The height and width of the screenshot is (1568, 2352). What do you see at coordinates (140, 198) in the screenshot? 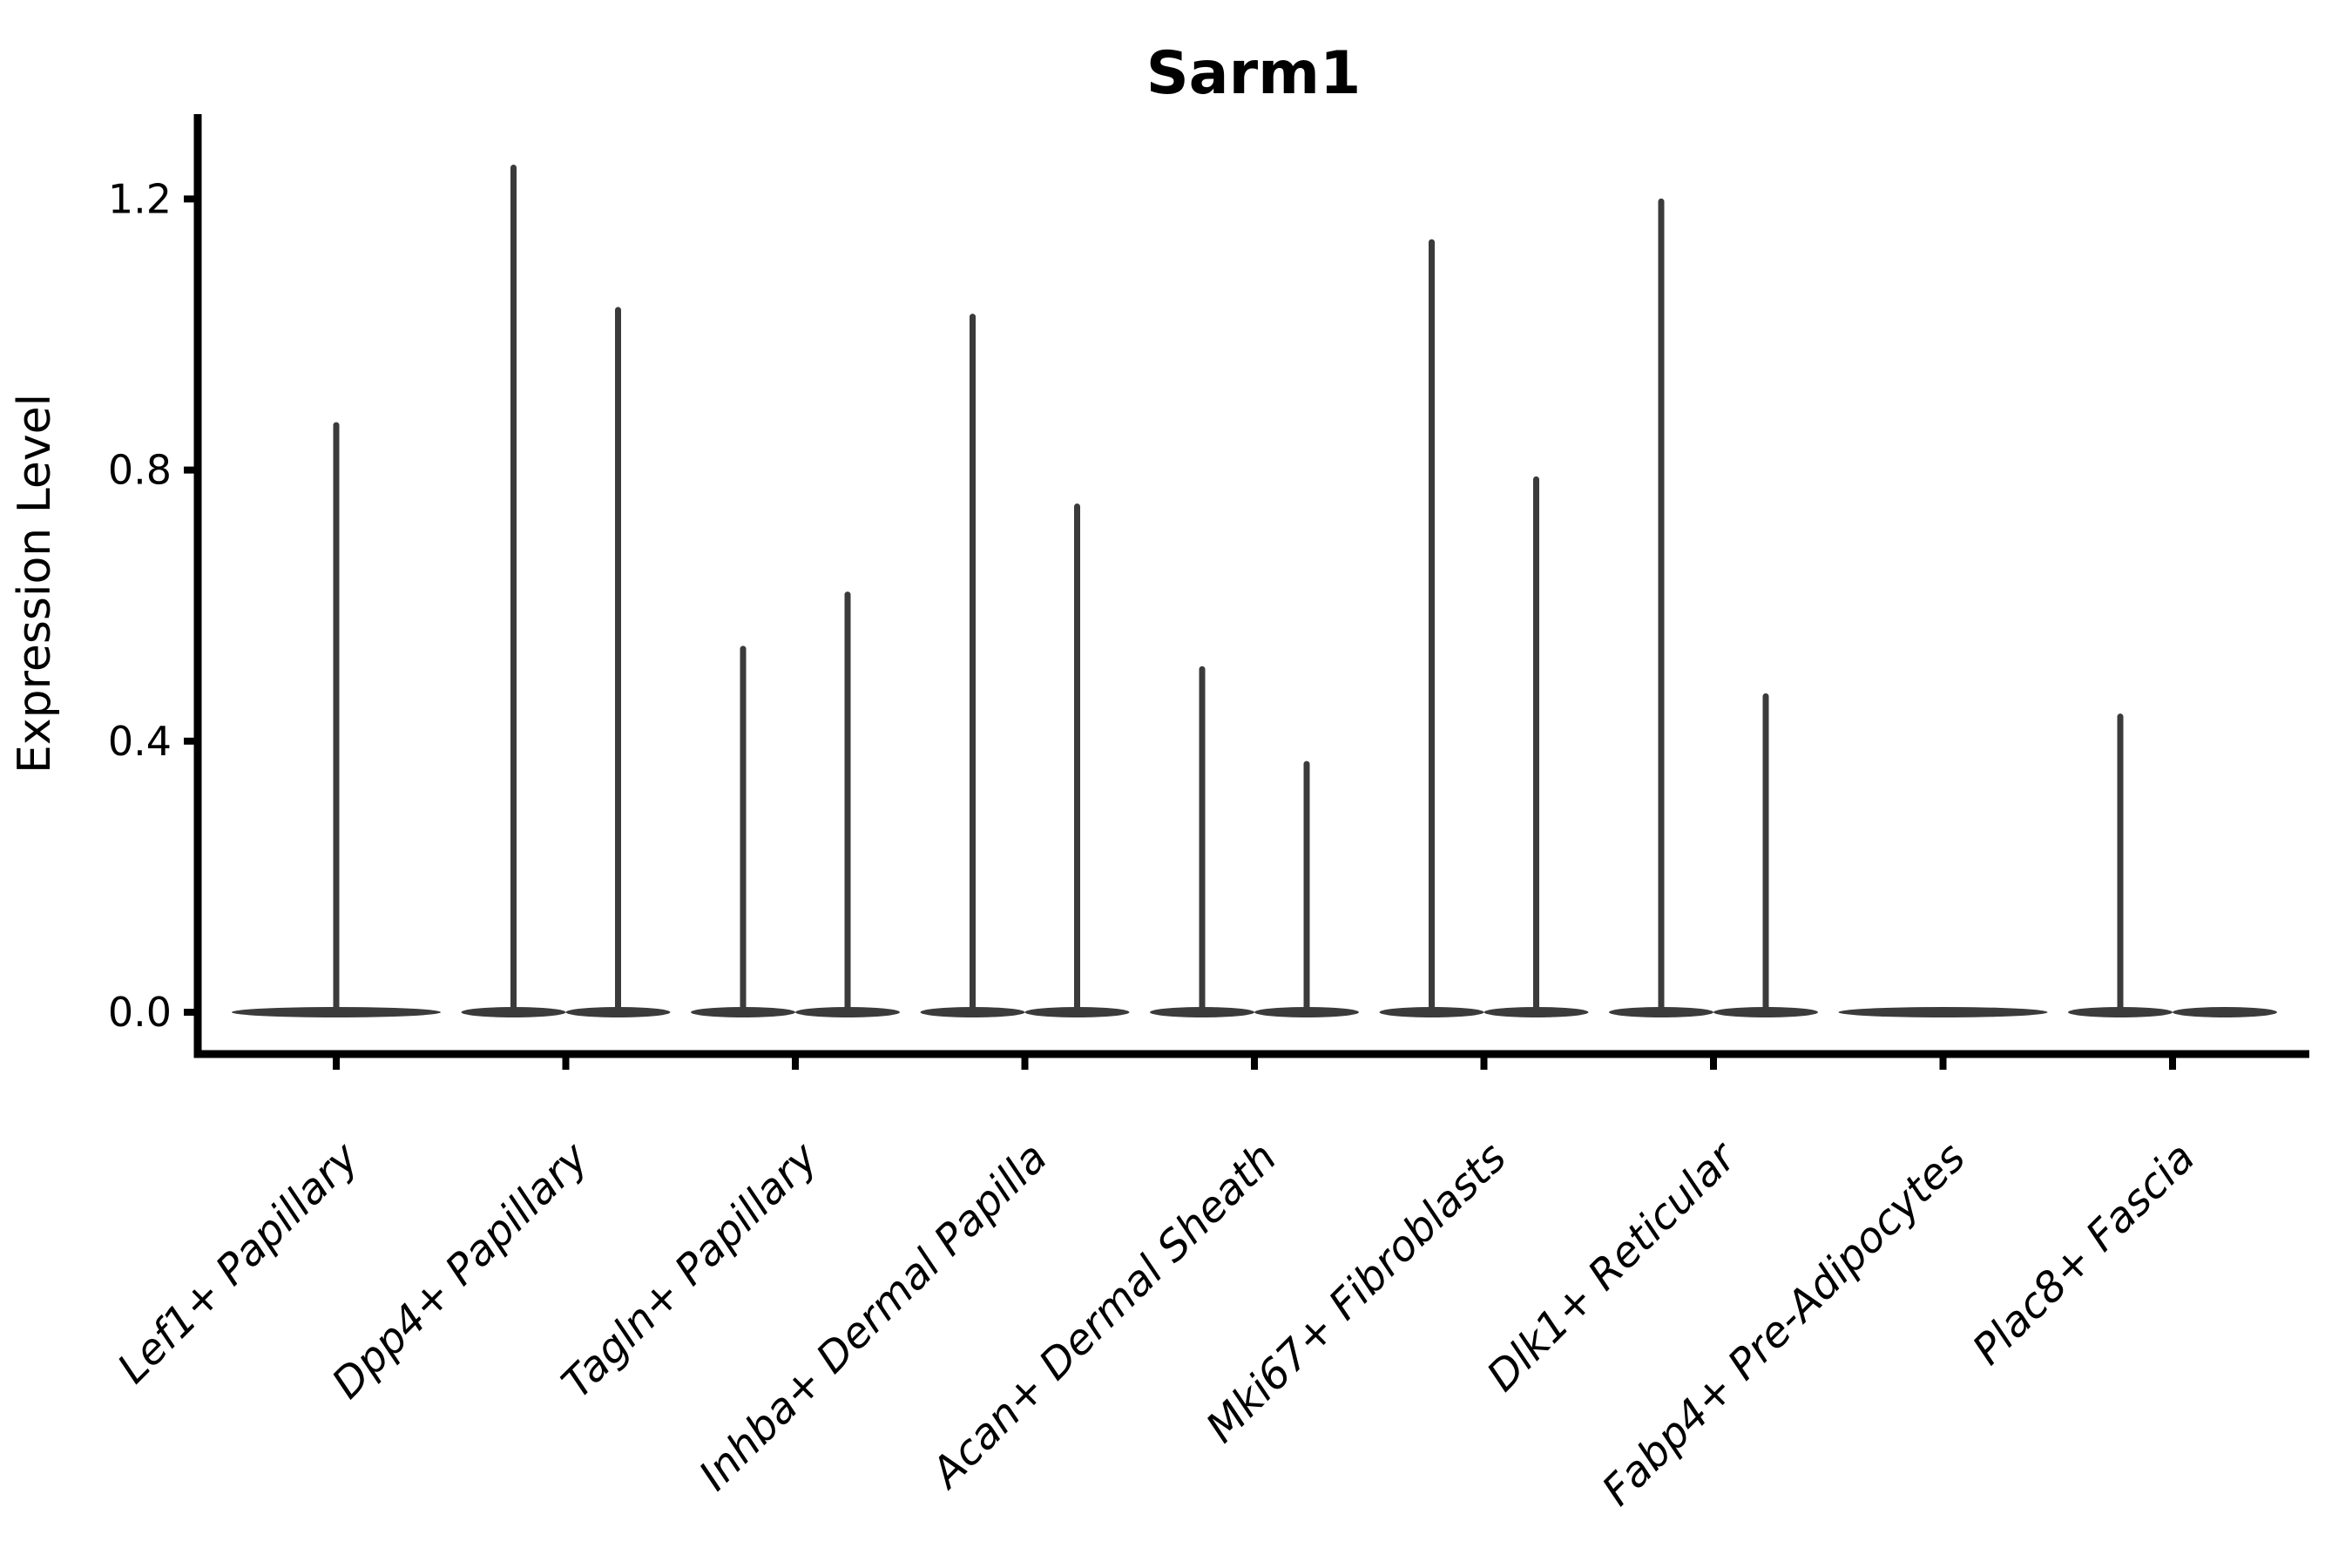
I see `y-tick-label: 1.2` at bounding box center [140, 198].